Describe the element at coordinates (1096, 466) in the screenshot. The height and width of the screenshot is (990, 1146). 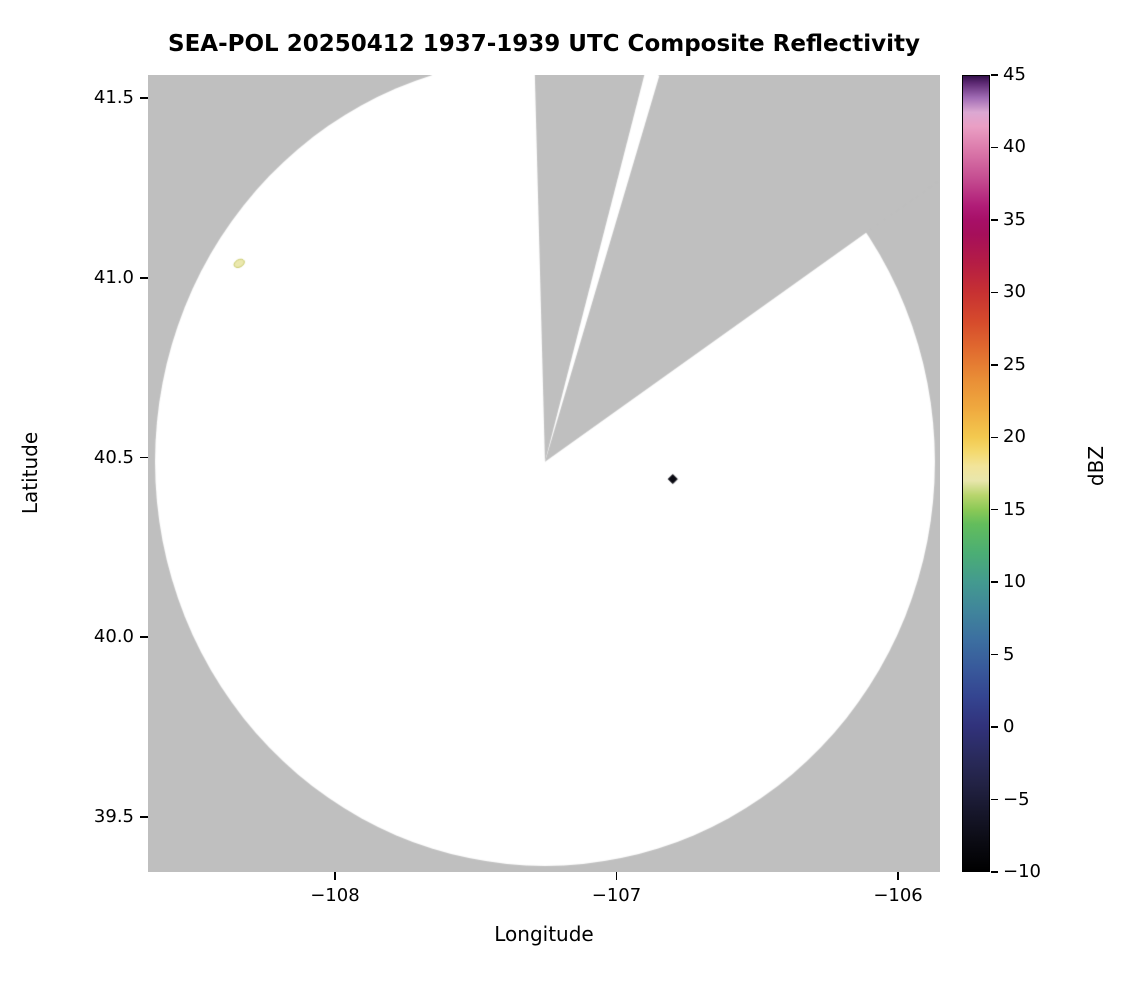
I see `colorbar-label: dBZ` at that location.